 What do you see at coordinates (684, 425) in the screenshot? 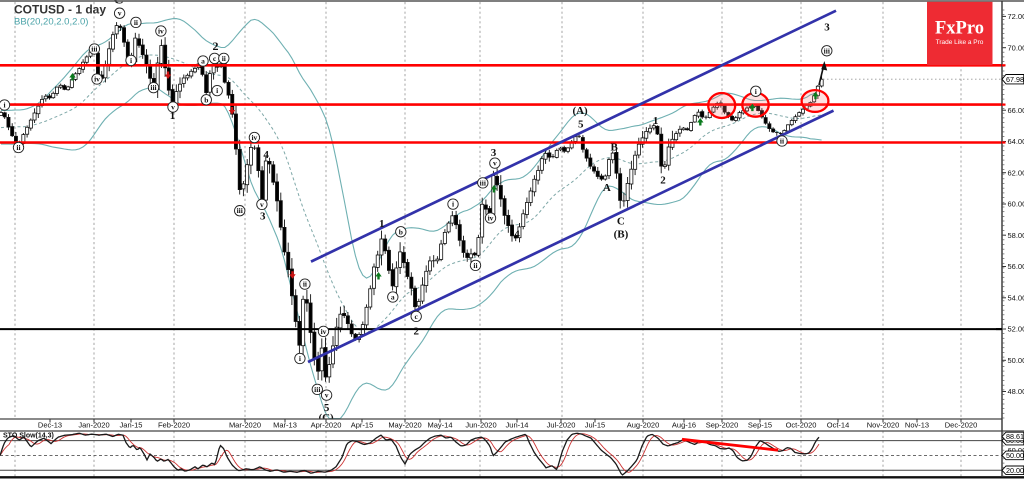
I see `svg-text: Aug-16` at bounding box center [684, 425].